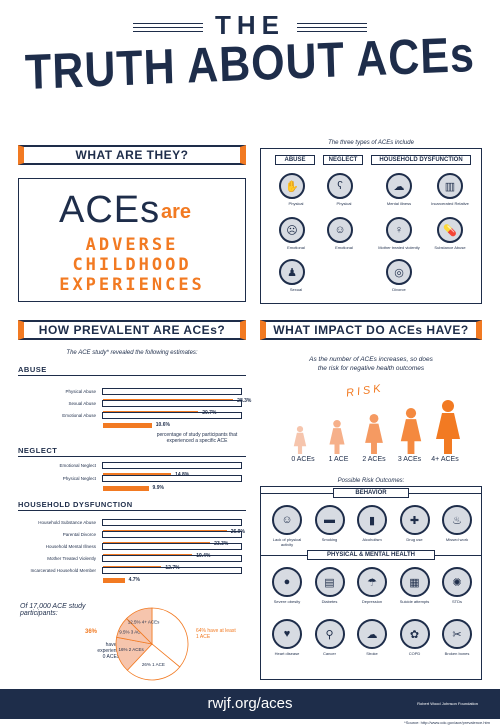 This screenshot has height=728, width=500. I want to click on suicide-attempts-icon: ▦, so click(414, 582).